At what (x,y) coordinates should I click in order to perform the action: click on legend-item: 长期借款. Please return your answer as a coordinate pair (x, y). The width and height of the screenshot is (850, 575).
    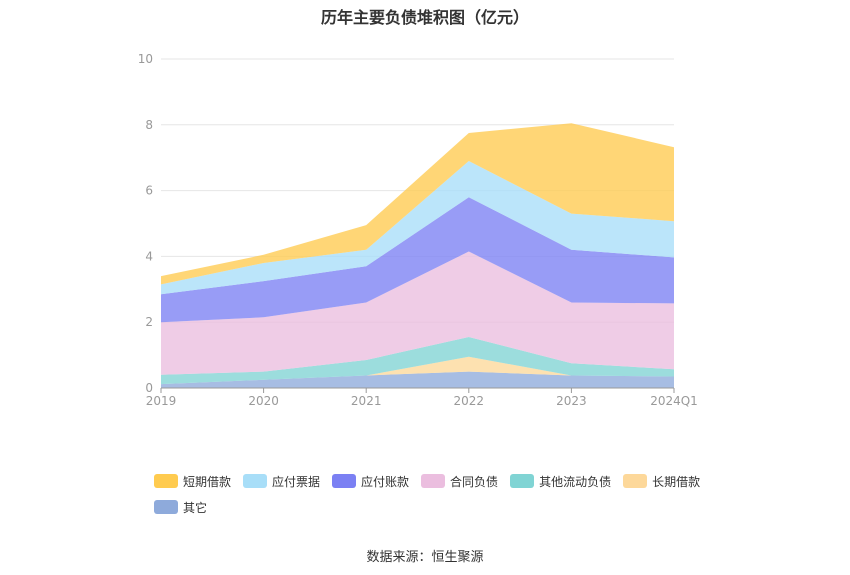
    Looking at the image, I should click on (661, 481).